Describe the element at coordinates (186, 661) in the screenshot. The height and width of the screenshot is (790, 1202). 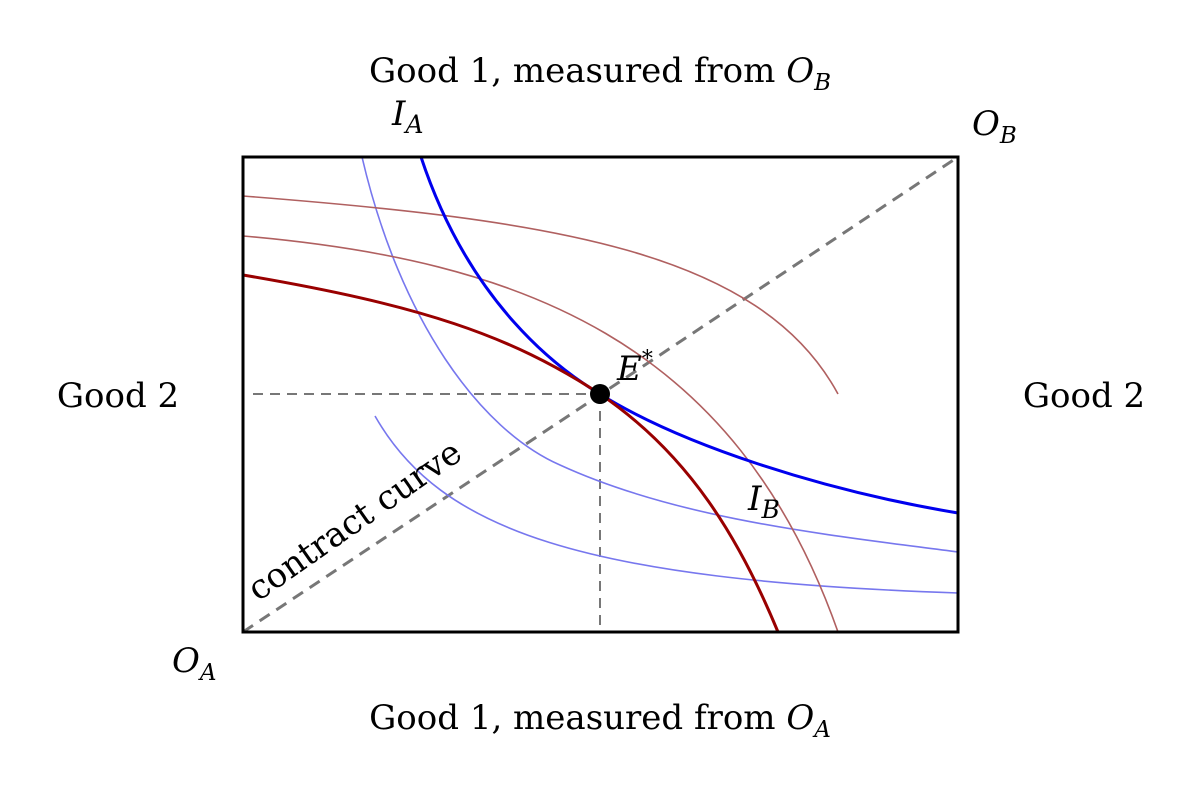
I see `origin-a-main: O` at that location.